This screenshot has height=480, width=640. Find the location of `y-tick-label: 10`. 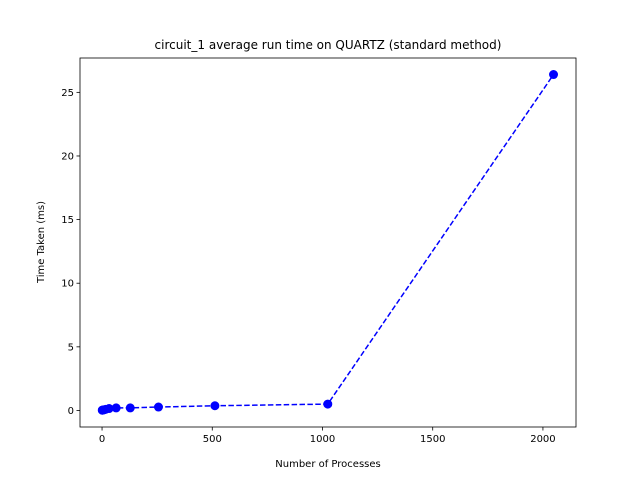

y-tick-label: 10 is located at coordinates (67, 284).